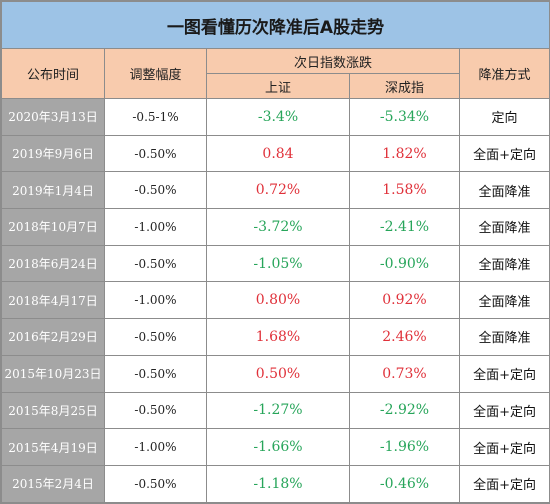 Image resolution: width=550 pixels, height=504 pixels. Describe the element at coordinates (404, 447) in the screenshot. I see `shenzhen-change-cell: -1.96%` at that location.